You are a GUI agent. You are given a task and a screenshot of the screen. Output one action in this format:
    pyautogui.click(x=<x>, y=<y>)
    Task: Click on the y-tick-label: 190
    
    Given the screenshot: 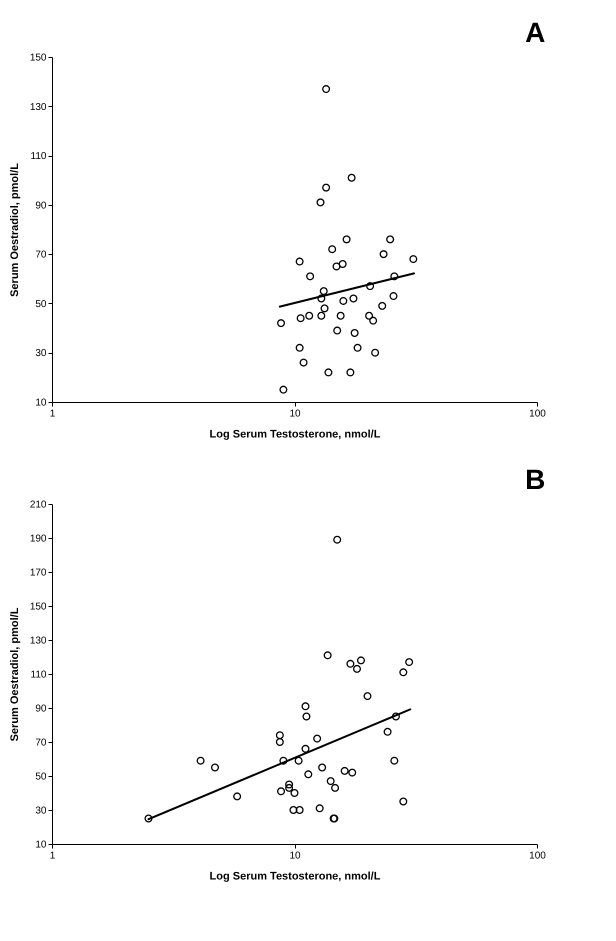 What is the action you would take?
    pyautogui.click(x=38, y=539)
    